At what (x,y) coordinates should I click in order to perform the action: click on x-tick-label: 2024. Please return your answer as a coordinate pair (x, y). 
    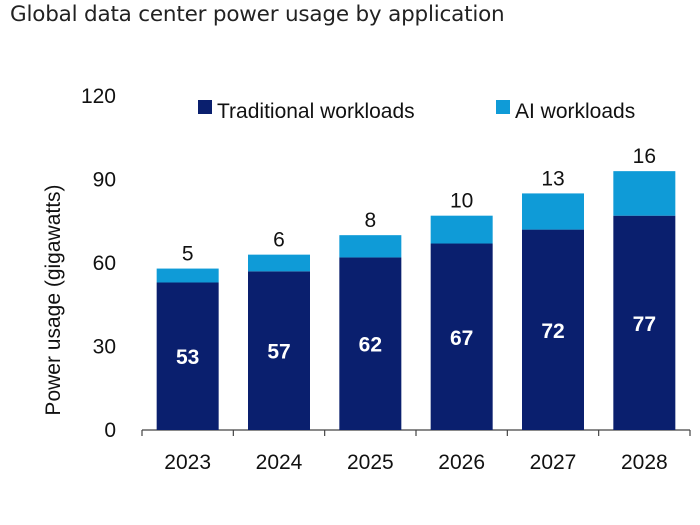
    Looking at the image, I should click on (279, 462).